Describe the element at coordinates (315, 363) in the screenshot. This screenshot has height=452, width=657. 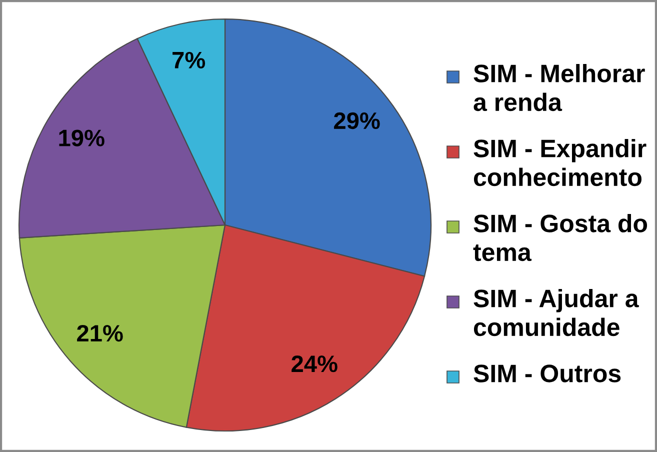
I see `data-label: 24%` at that location.